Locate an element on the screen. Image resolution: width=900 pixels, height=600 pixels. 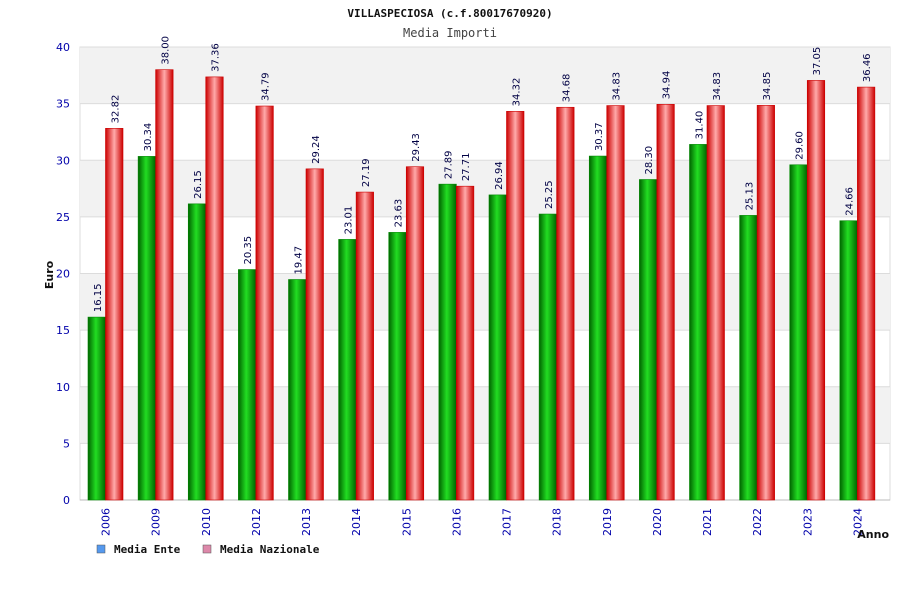
data-label: 34.85 is located at coordinates (767, 86).